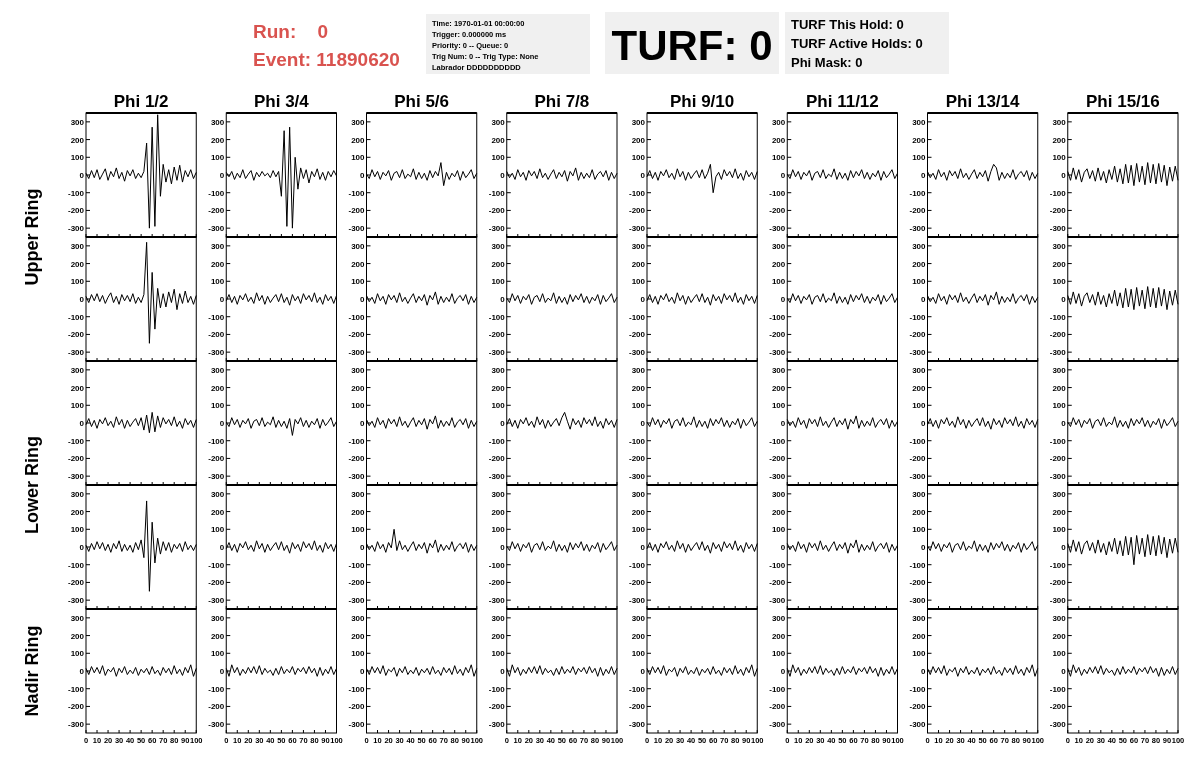 This screenshot has width=1196, height=772. What do you see at coordinates (422, 101) in the screenshot?
I see `chart-title: Phi 5/6` at bounding box center [422, 101].